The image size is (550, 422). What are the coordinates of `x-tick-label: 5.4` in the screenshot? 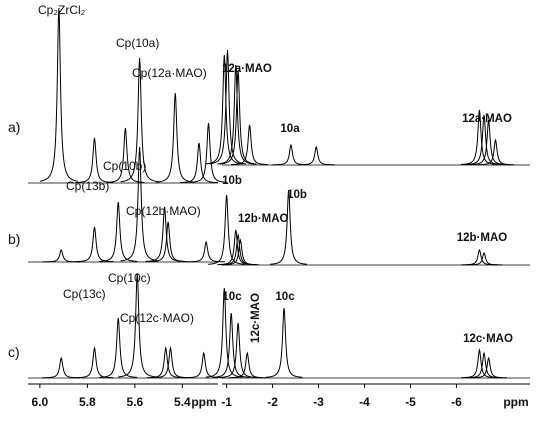 It's located at (182, 402).